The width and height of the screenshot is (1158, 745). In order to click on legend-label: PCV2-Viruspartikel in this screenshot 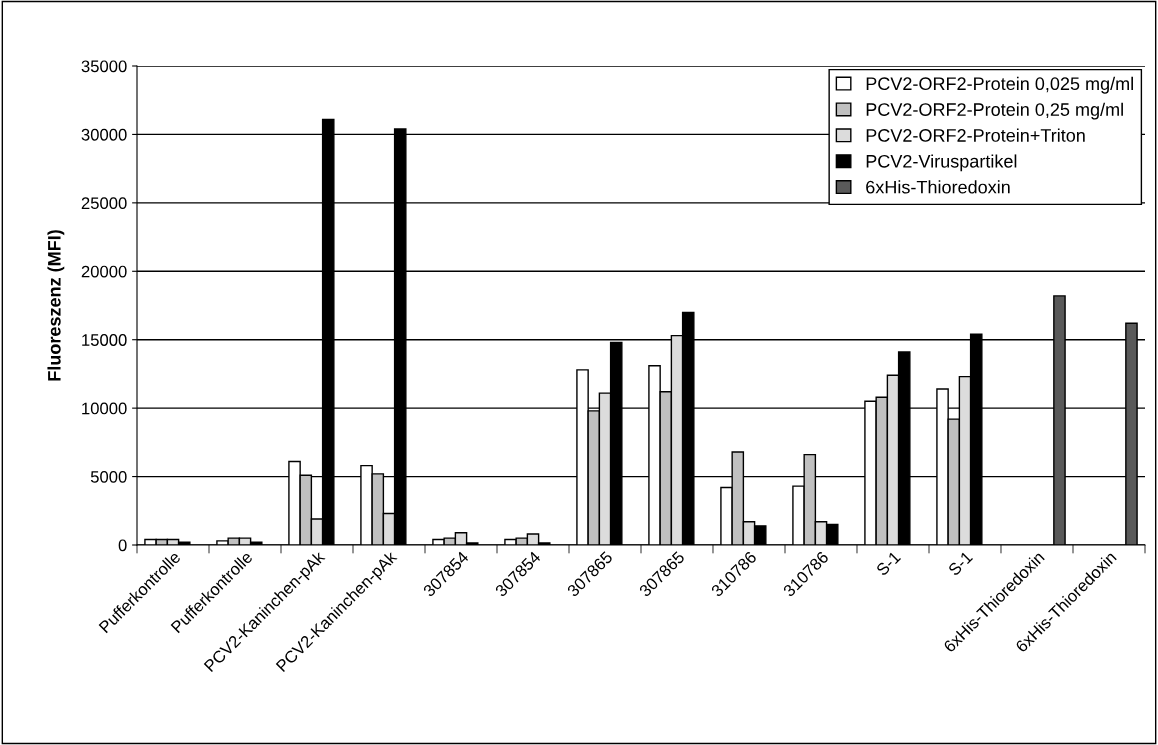, I will do `click(941, 163)`.